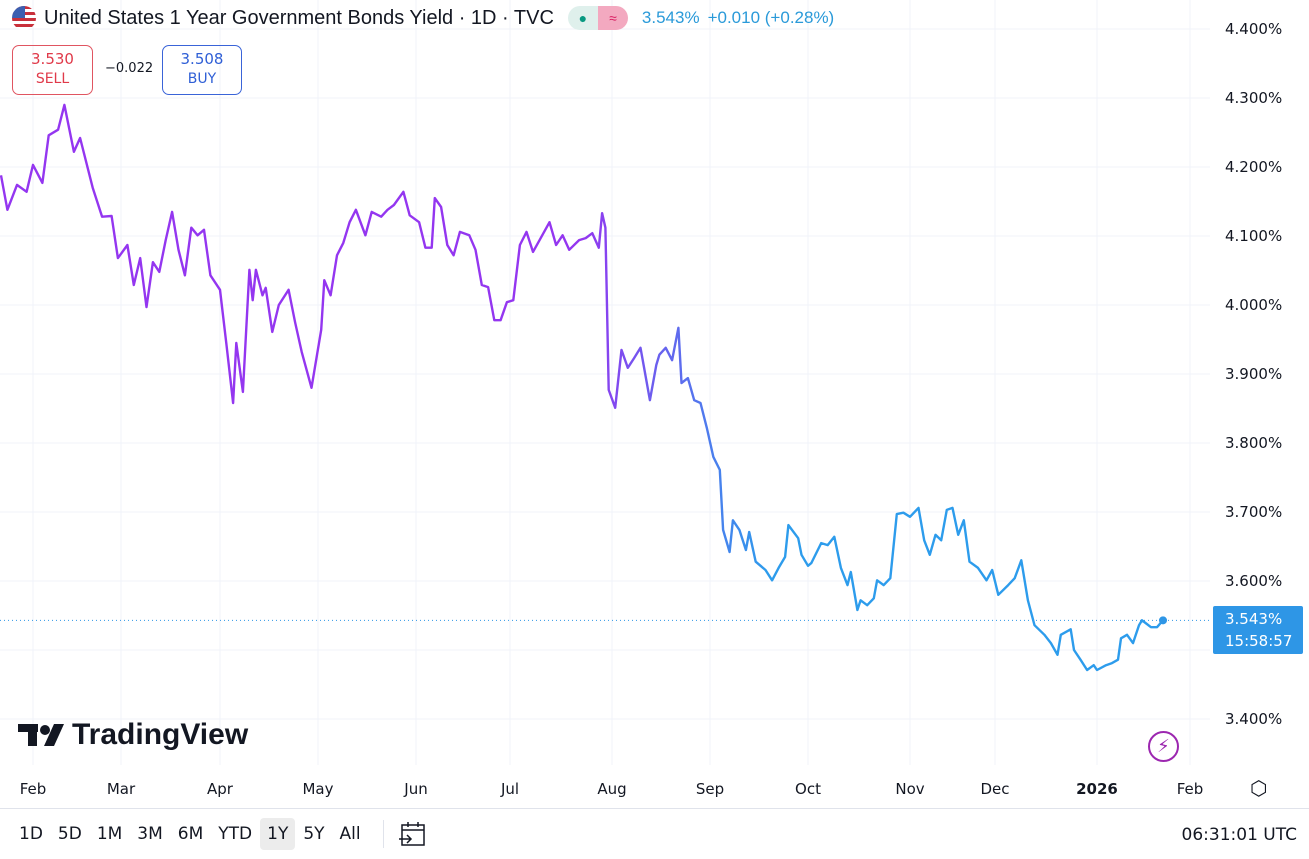 The image size is (1309, 859). What do you see at coordinates (1253, 305) in the screenshot?
I see `y-tick-label: 4.000%` at bounding box center [1253, 305].